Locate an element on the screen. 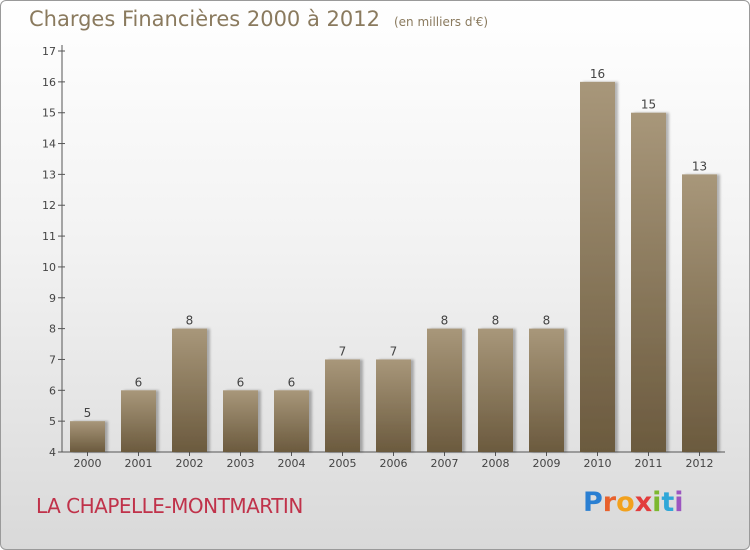 Image resolution: width=750 pixels, height=550 pixels. y-tick-label: 4 is located at coordinates (52, 452).